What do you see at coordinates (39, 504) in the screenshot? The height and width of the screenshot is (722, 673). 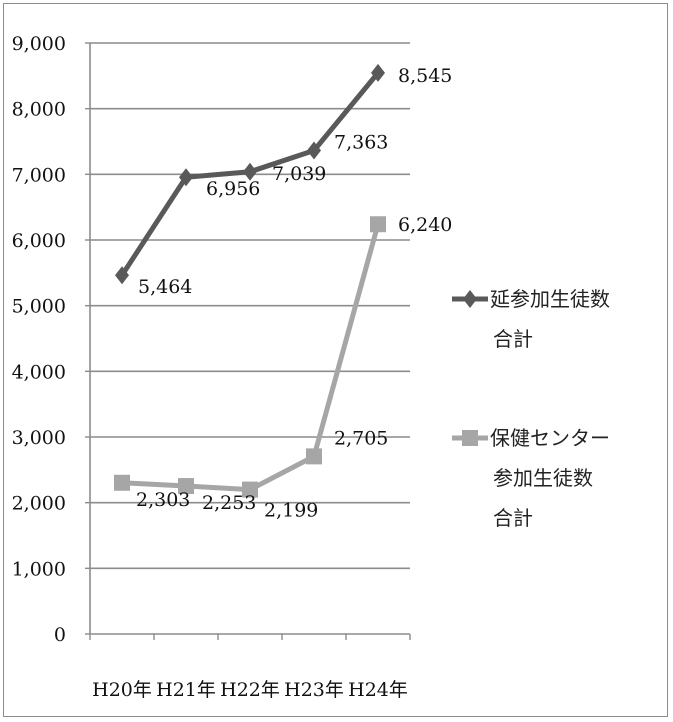 I see `y-tick-label: 2,000` at bounding box center [39, 504].